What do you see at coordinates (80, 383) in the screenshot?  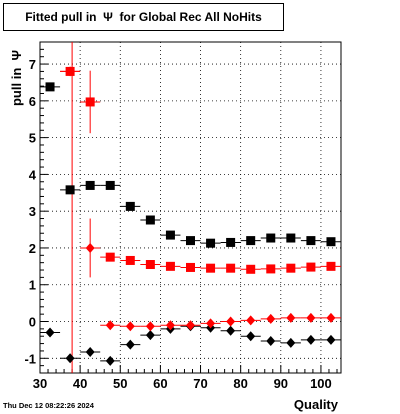 I see `x-tick-label: 40` at bounding box center [80, 383].